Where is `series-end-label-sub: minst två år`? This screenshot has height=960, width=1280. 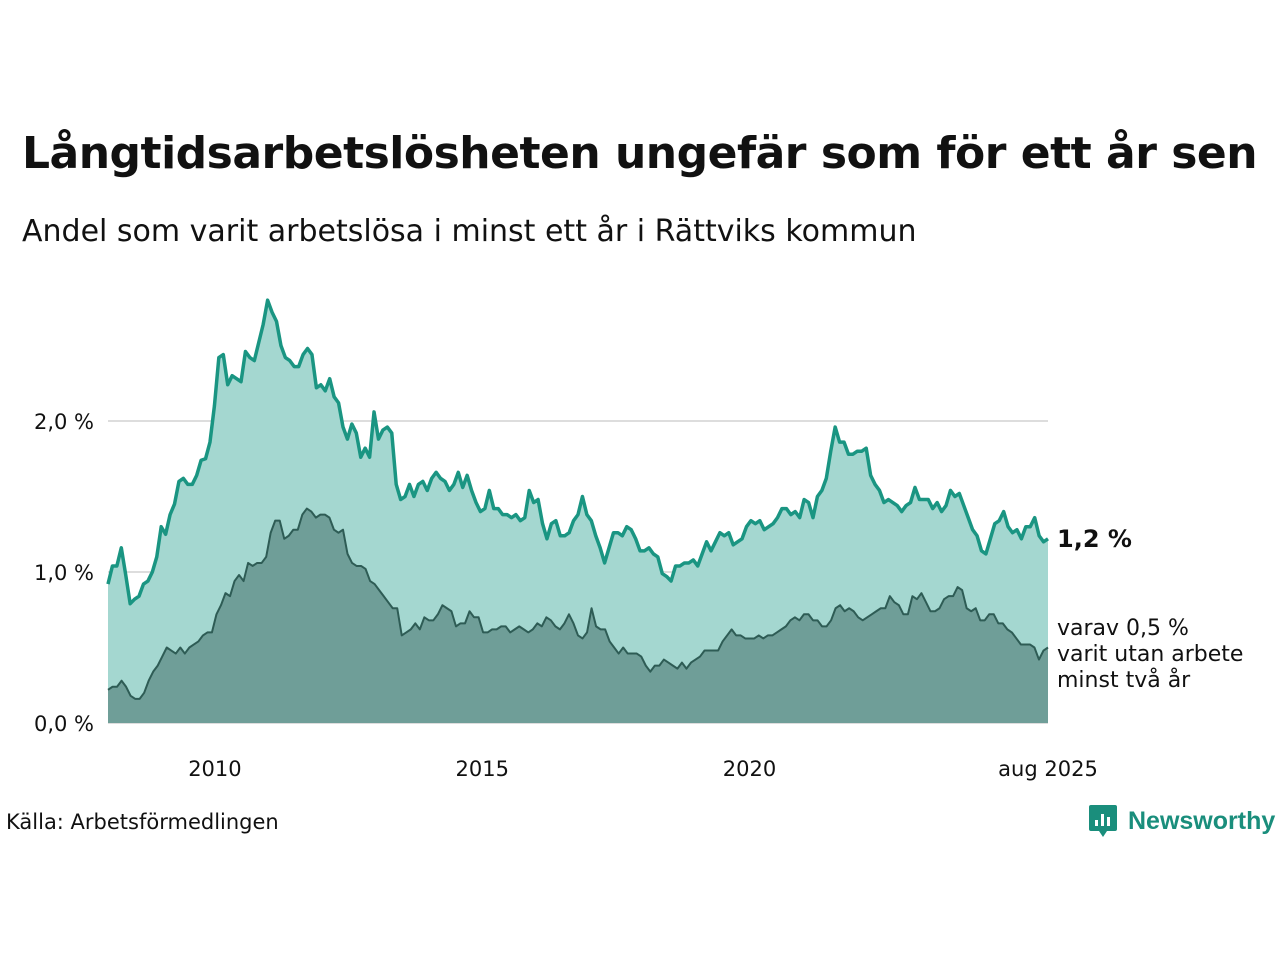 series-end-label-sub: minst två år is located at coordinates (1124, 680).